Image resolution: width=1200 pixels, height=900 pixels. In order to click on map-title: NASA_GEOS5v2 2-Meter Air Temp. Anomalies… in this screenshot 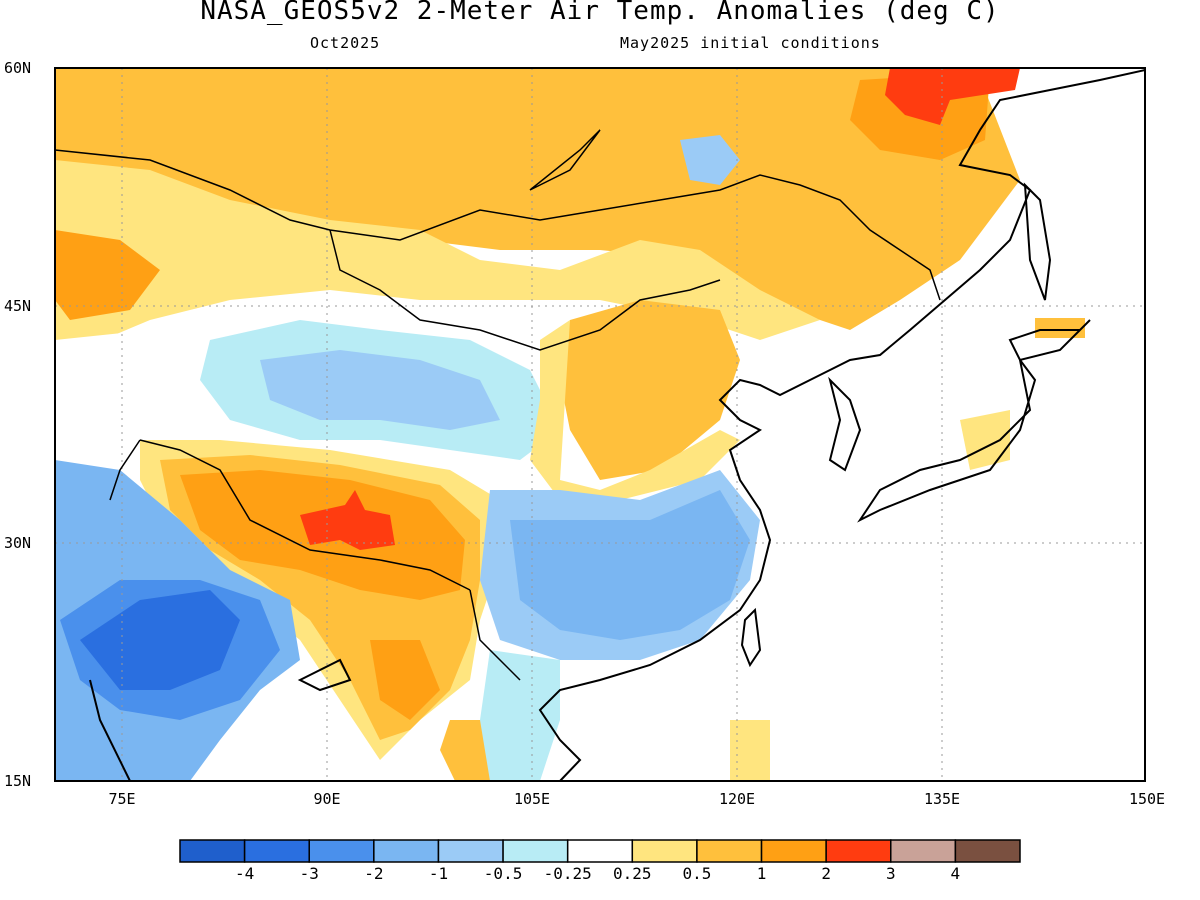, I will do `click(600, 13)`.